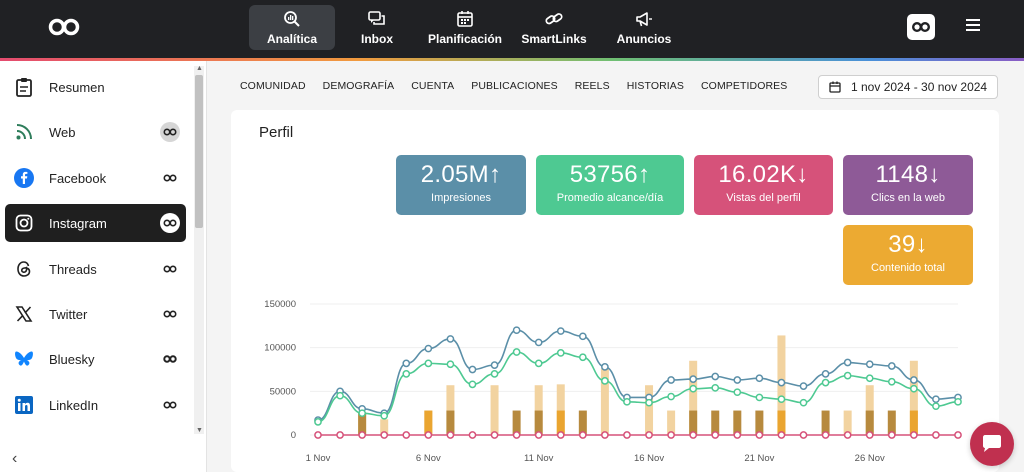 The width and height of the screenshot is (1024, 472). Describe the element at coordinates (644, 38) in the screenshot. I see `nav-label: Anuncios` at that location.